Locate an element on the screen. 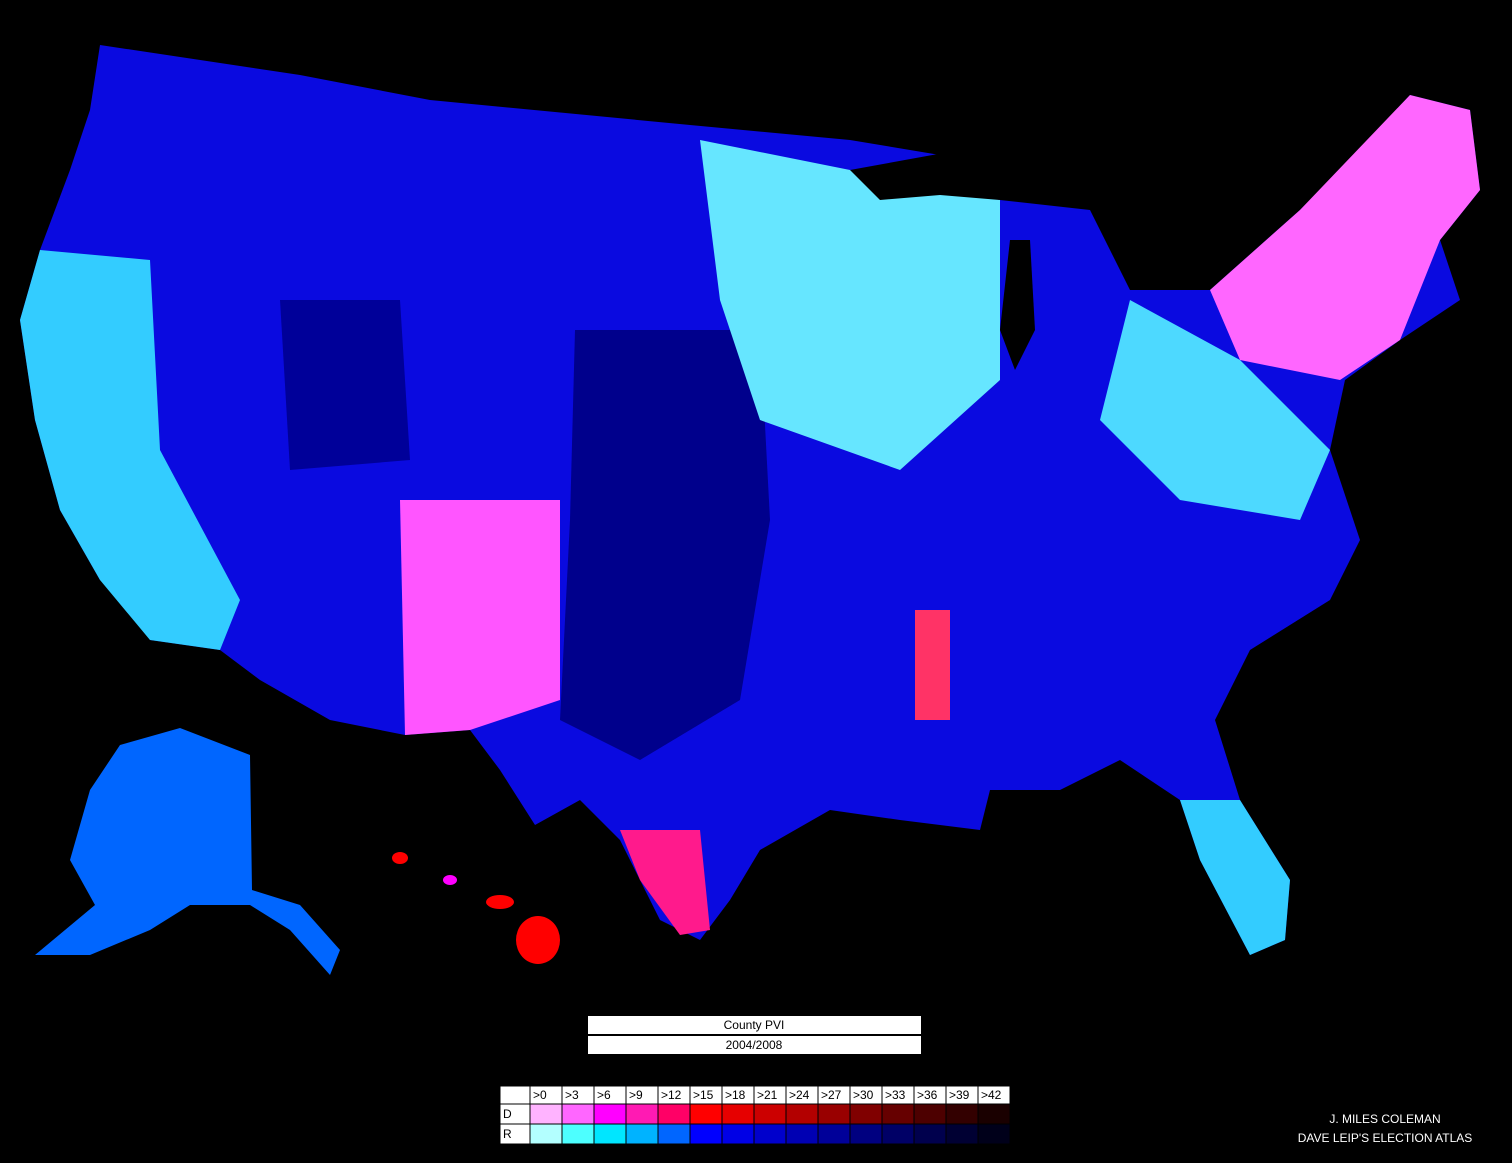  title-cell is located at coordinates (754, 1025).